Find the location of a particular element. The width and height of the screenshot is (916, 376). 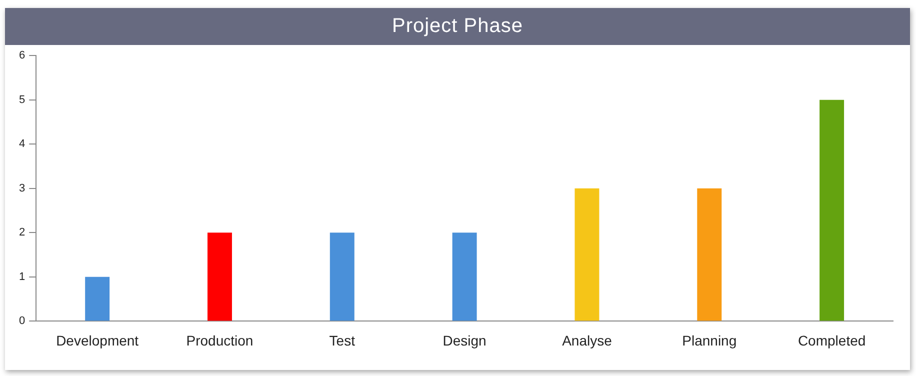

x-tick-label: Test is located at coordinates (342, 340).